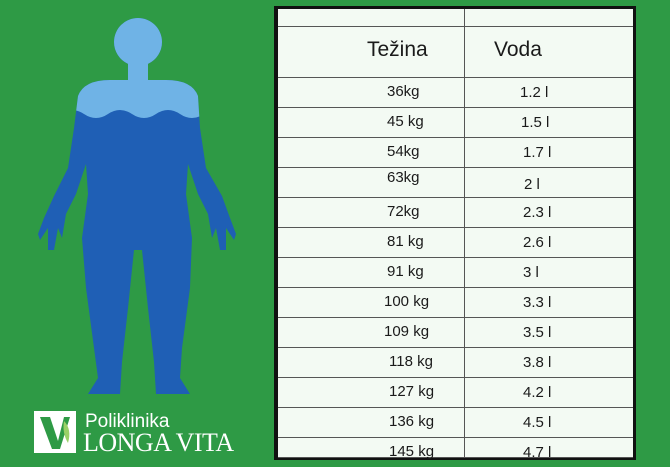 The width and height of the screenshot is (670, 467). What do you see at coordinates (537, 422) in the screenshot?
I see `water-cell: 4.5 l` at bounding box center [537, 422].